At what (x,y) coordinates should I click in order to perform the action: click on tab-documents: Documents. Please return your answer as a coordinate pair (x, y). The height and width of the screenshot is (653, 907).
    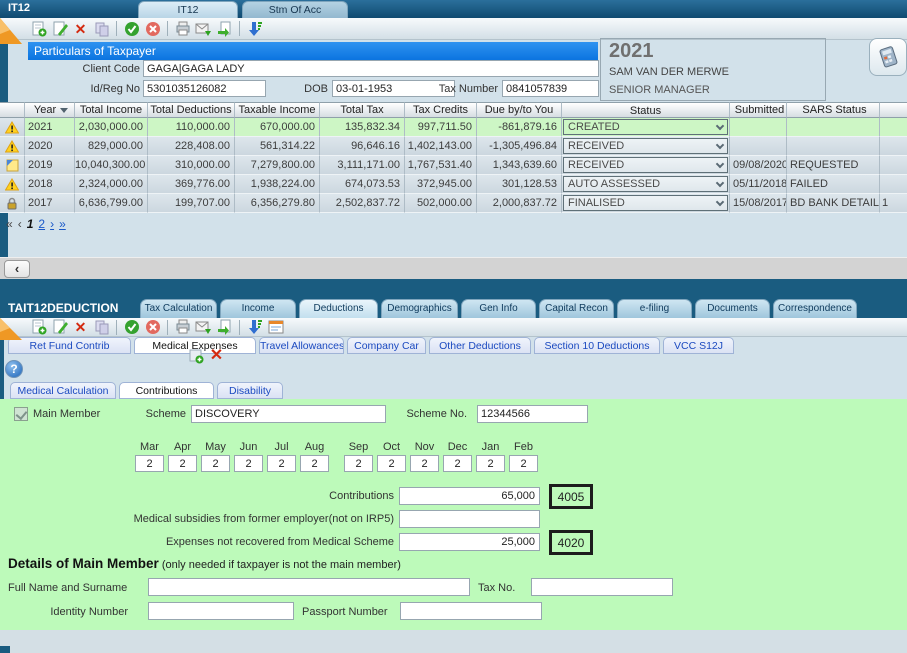
    Looking at the image, I should click on (732, 308).